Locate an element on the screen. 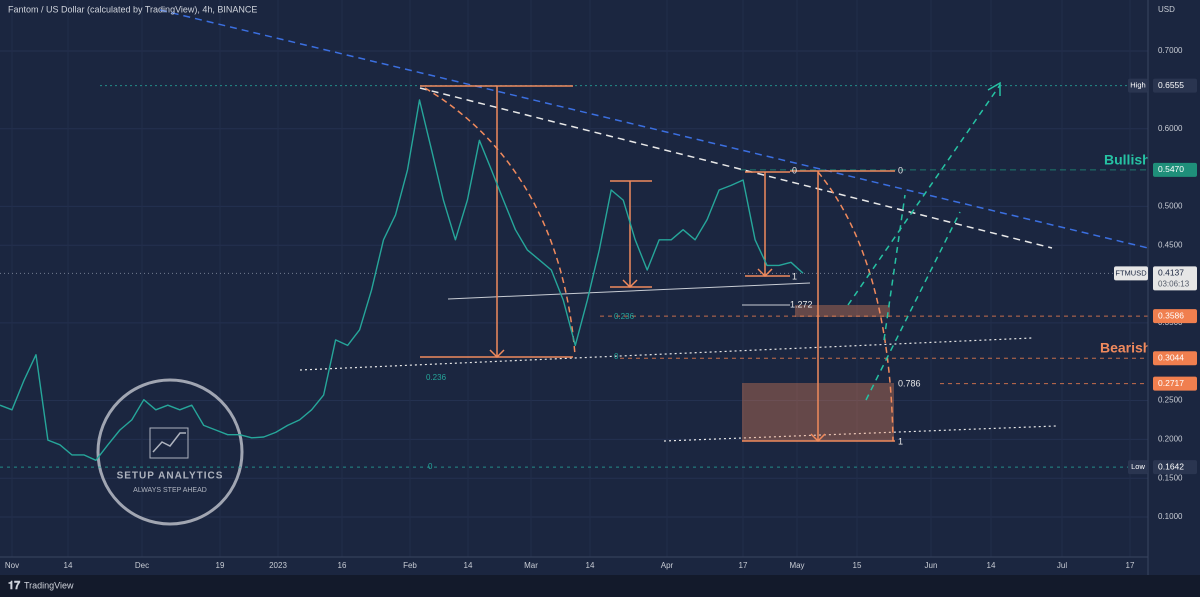 This screenshot has height=597, width=1200. y-tick-label: 0.1500 is located at coordinates (1170, 477).